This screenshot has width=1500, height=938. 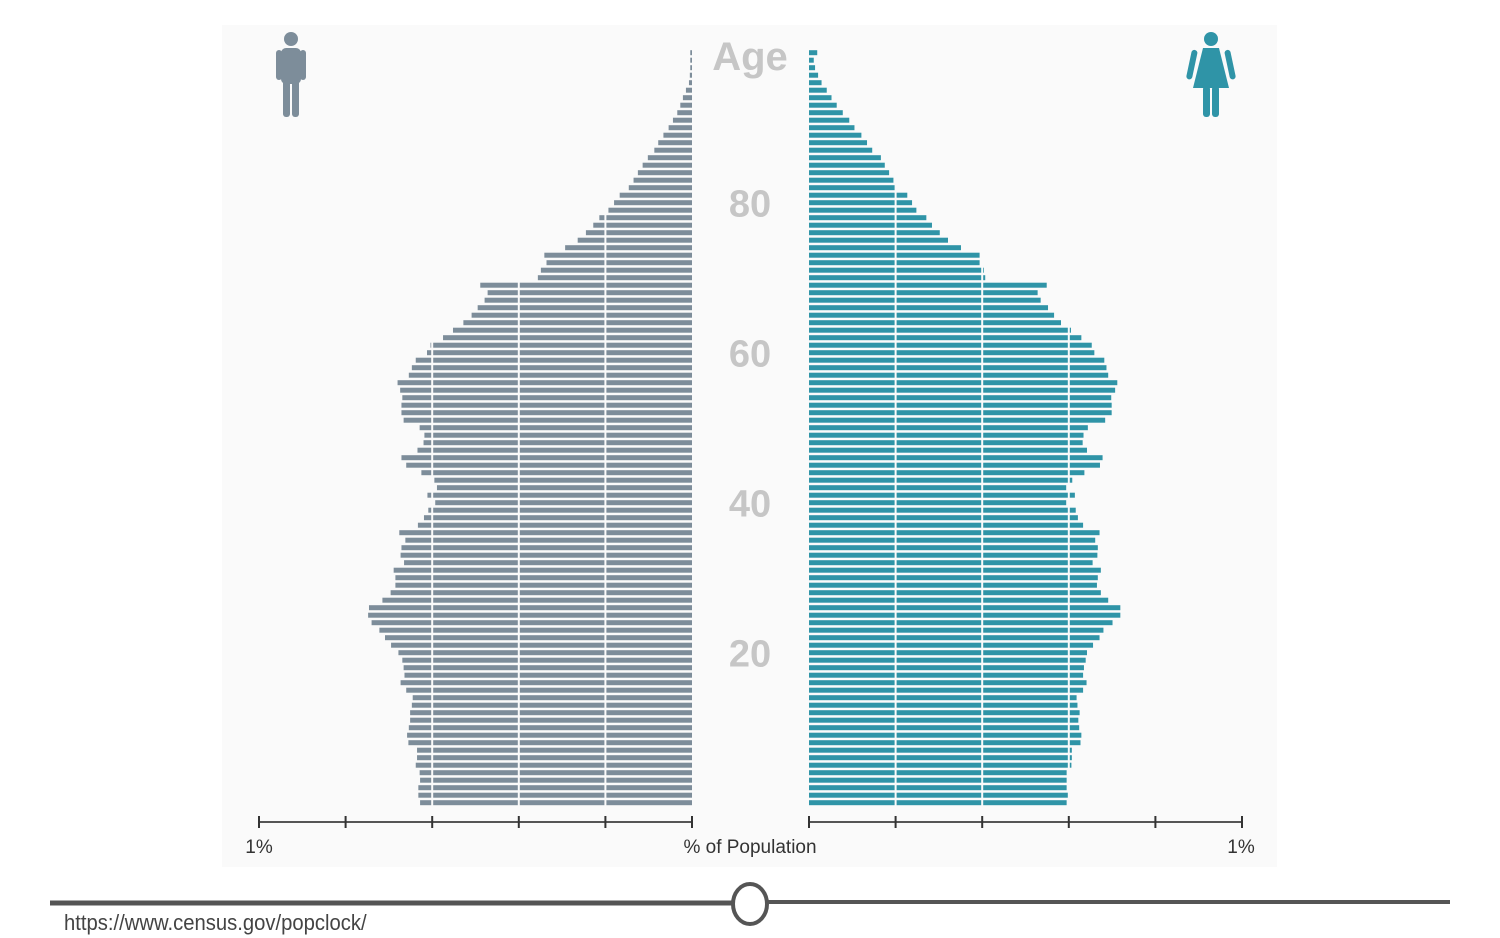 What do you see at coordinates (750, 355) in the screenshot?
I see `age-tick-label: 60` at bounding box center [750, 355].